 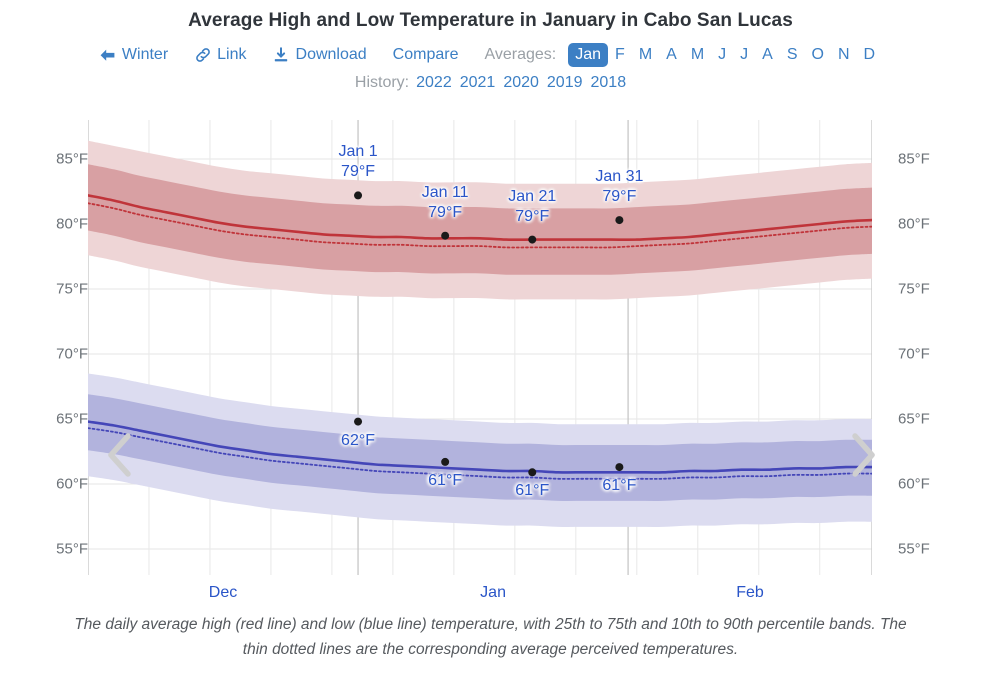 I want to click on back-to-winter-button: Winter, so click(x=133, y=55).